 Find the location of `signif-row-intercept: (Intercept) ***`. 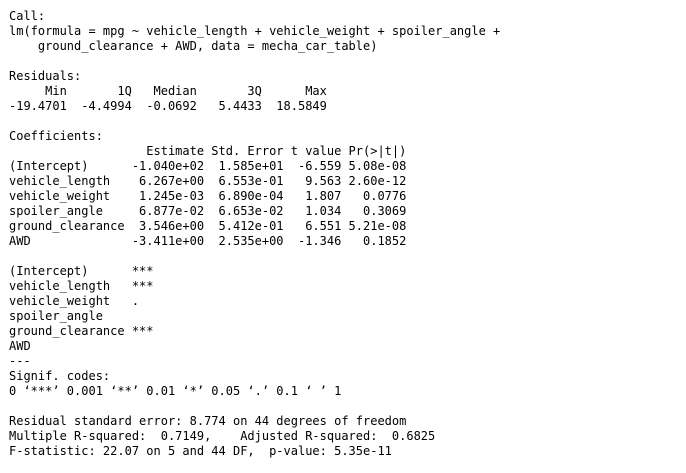

signif-row-intercept: (Intercept) *** is located at coordinates (81, 271).